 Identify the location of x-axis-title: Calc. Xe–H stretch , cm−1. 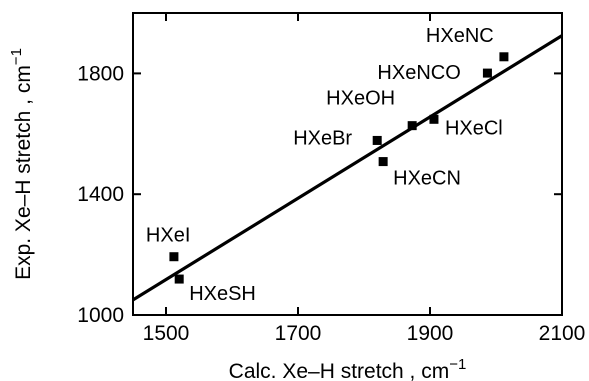
(348, 368).